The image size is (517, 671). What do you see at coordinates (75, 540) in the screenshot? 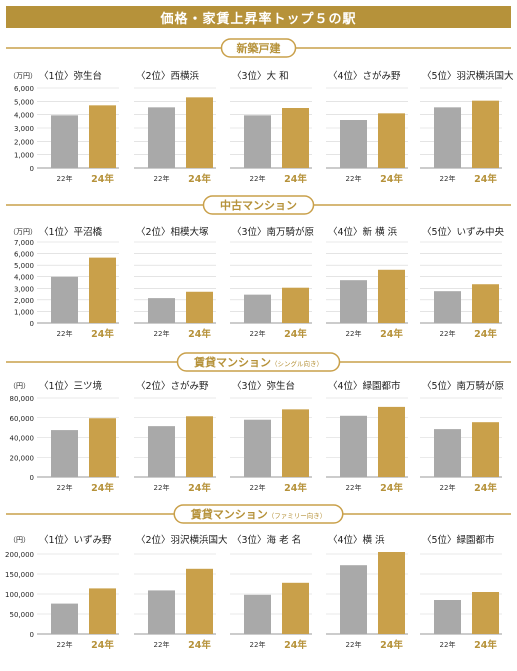
I see `panel-title: 〈1位〉いずみ野` at bounding box center [75, 540].